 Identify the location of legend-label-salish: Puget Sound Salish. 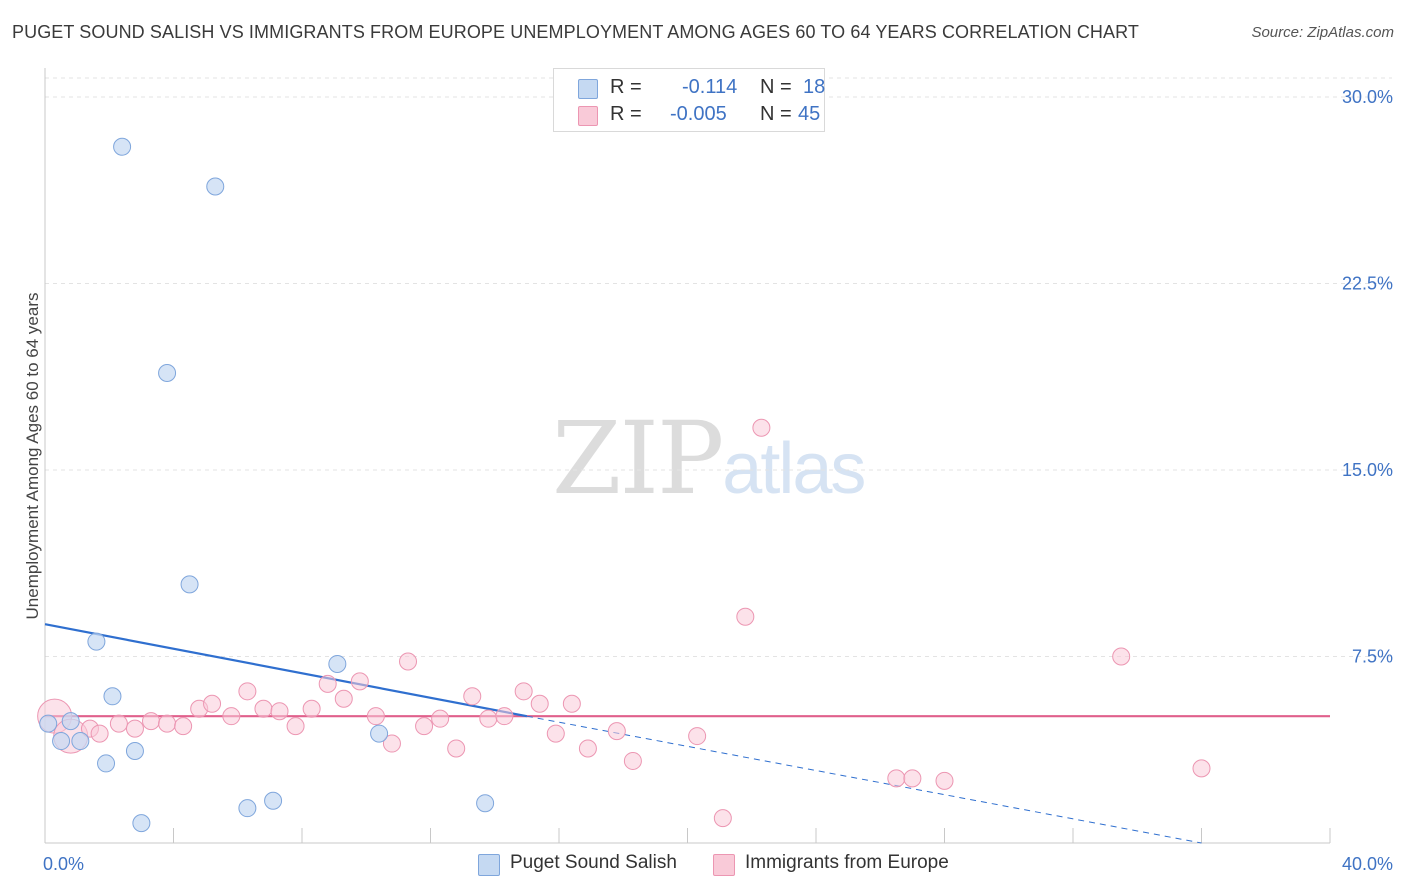
(593, 862).